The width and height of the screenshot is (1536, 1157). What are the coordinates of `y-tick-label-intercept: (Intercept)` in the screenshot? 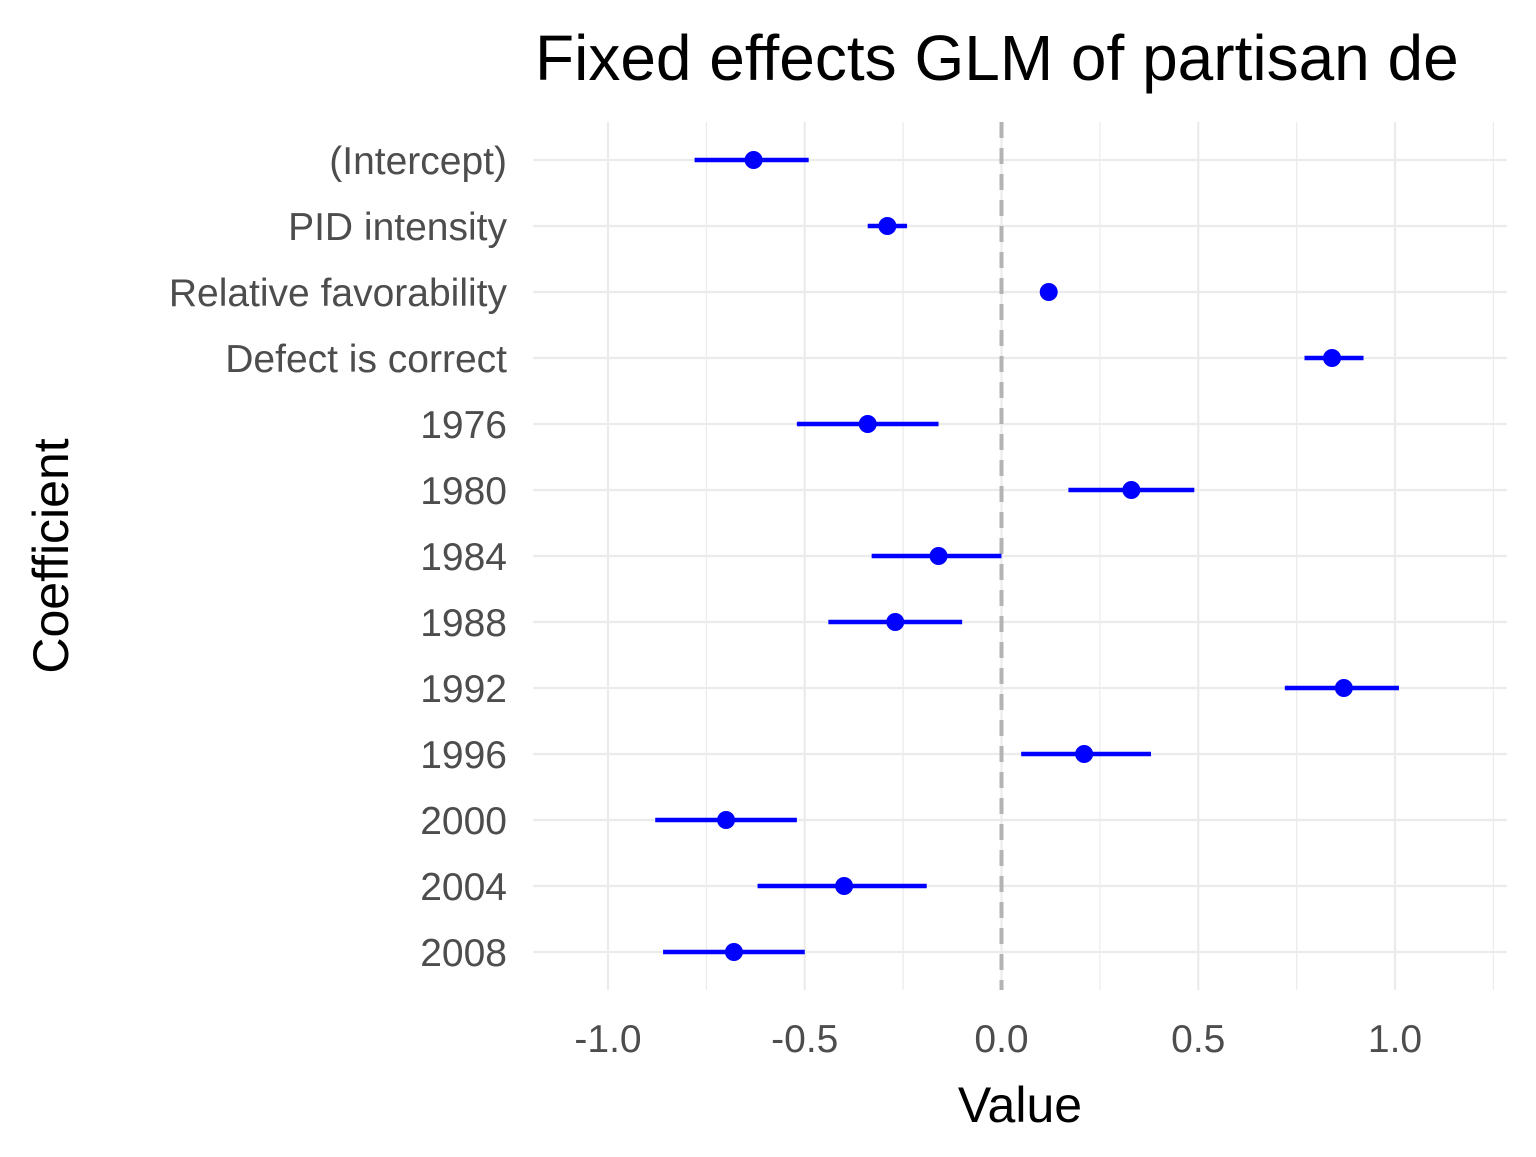 It's located at (418, 161).